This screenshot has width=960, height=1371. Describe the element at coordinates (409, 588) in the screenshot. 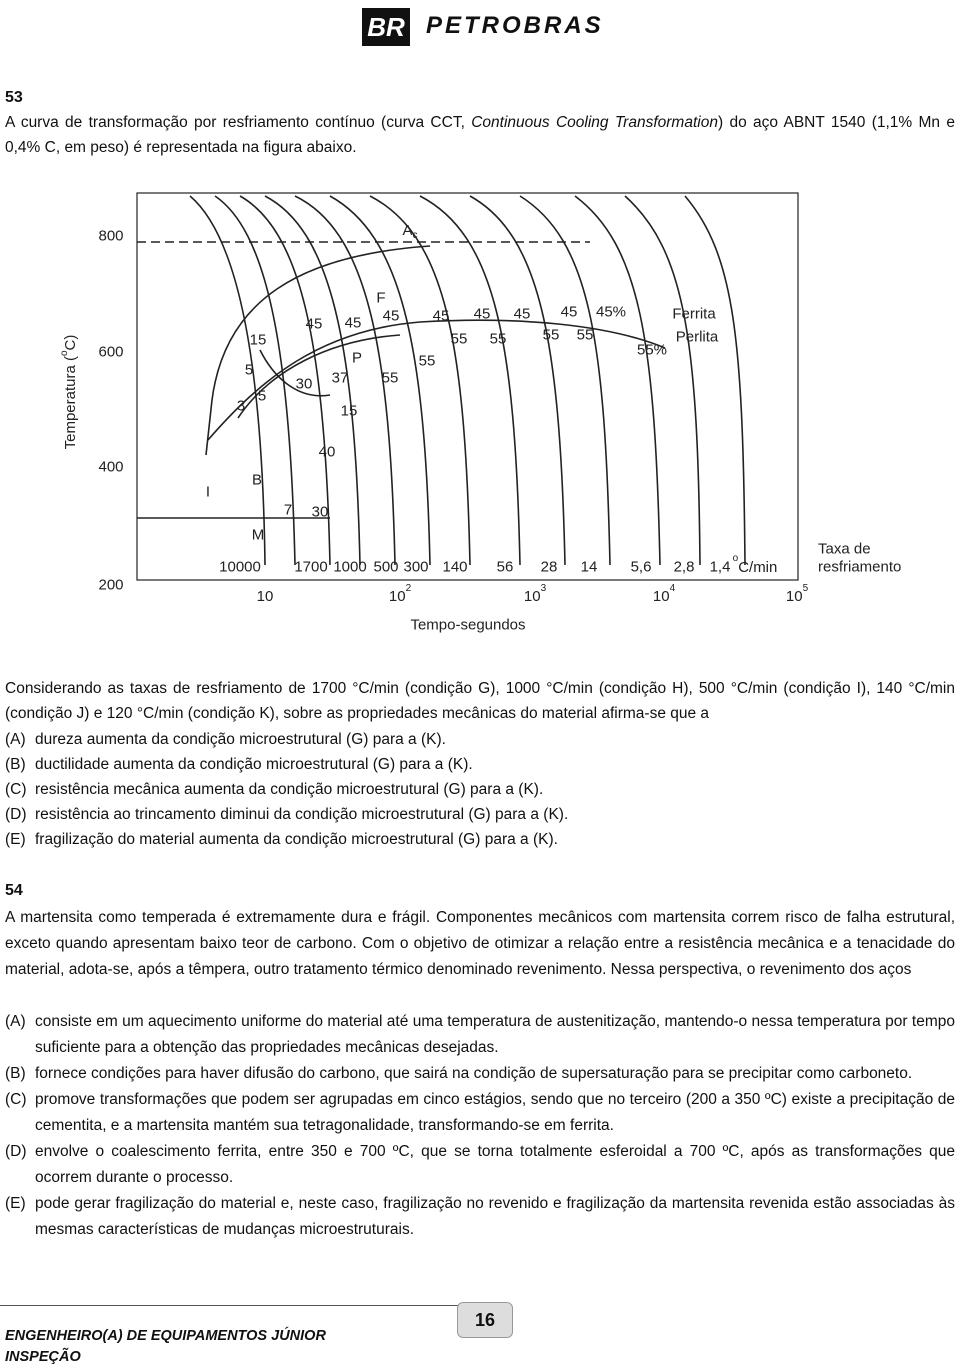

I see `superscript: 2` at that location.